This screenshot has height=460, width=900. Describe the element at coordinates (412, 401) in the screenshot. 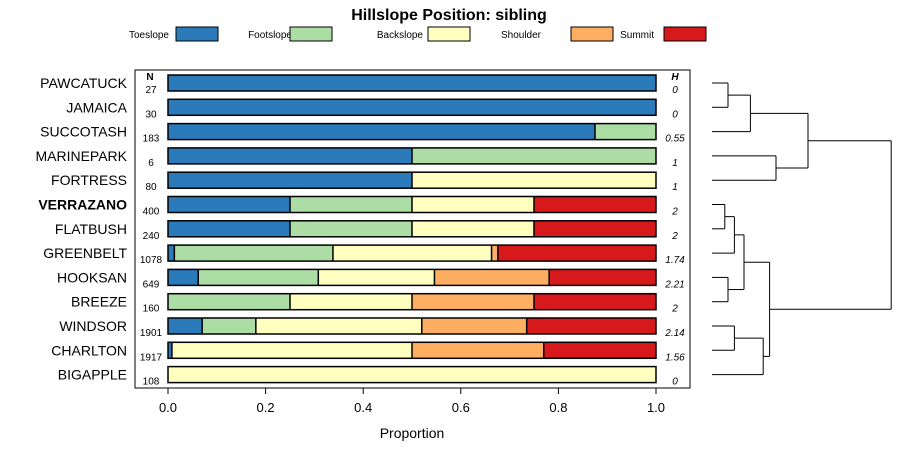

I see `x-axis: 0.0 0.2 0.4 0.6 0.8 1.0` at that location.